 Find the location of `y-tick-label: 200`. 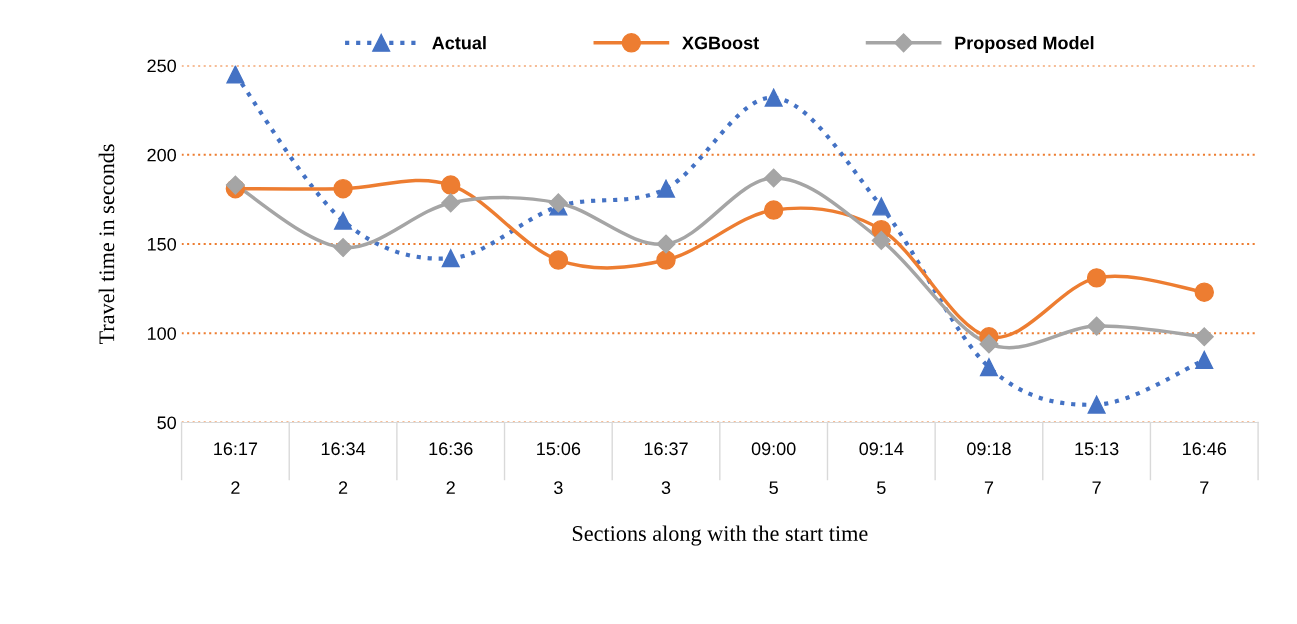

y-tick-label: 200 is located at coordinates (162, 155).